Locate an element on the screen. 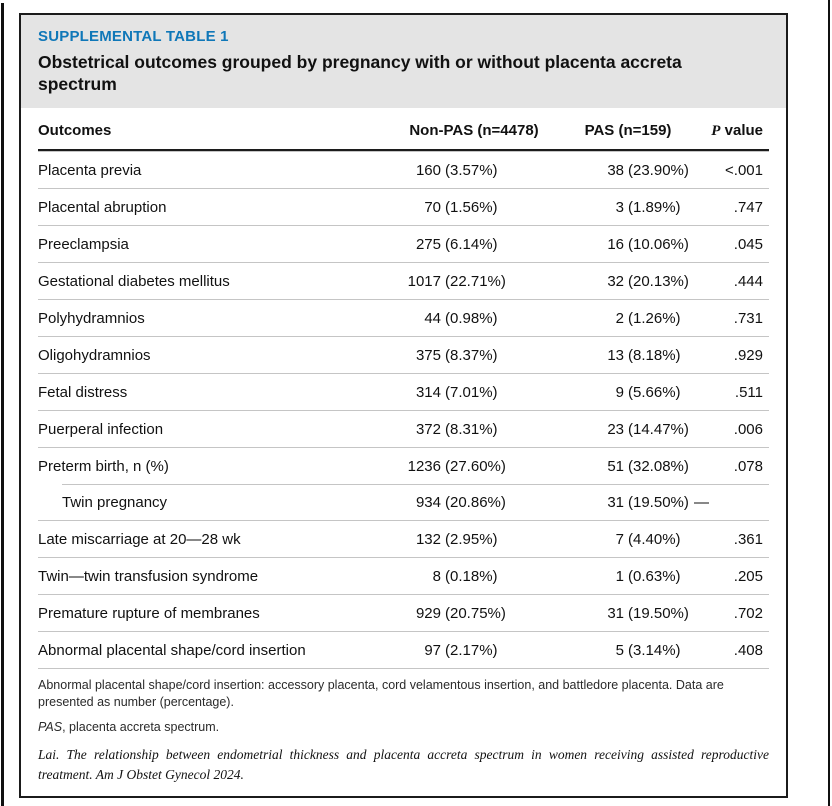  pas-cell: 32 (20.13%) is located at coordinates (628, 281).